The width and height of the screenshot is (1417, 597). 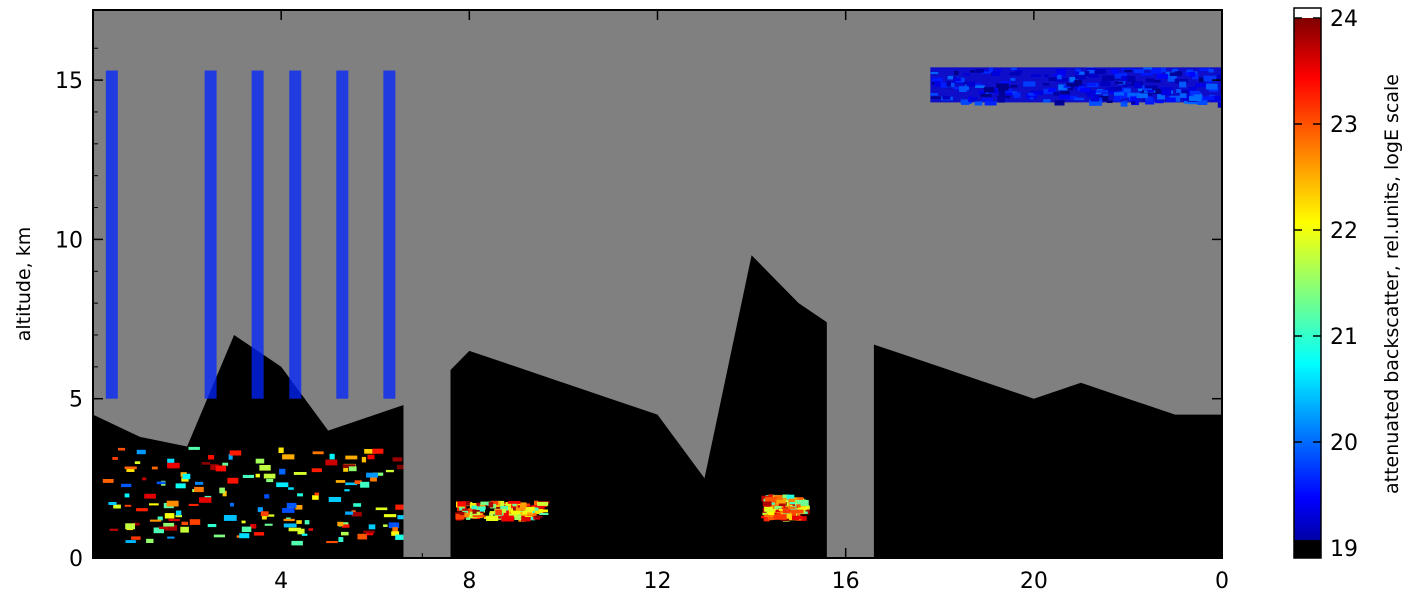 I want to click on colorbar: 19 20 21 22 23 24, so click(x=1325, y=284).